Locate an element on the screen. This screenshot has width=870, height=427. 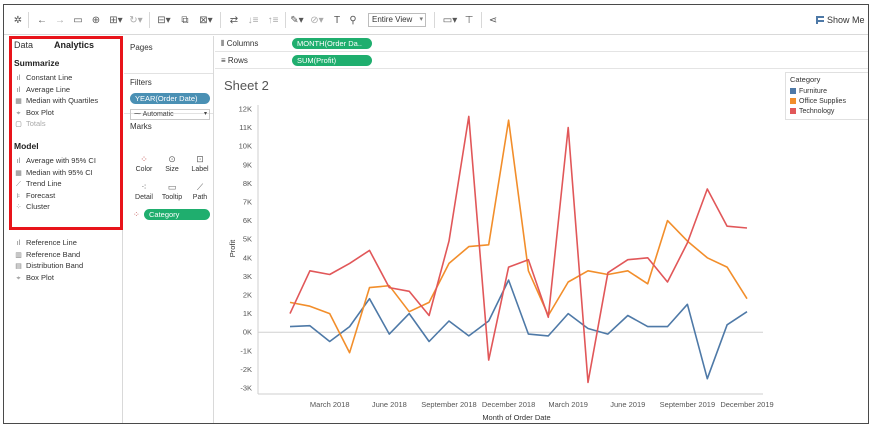
series-line-furniture is located at coordinates (518, 329).